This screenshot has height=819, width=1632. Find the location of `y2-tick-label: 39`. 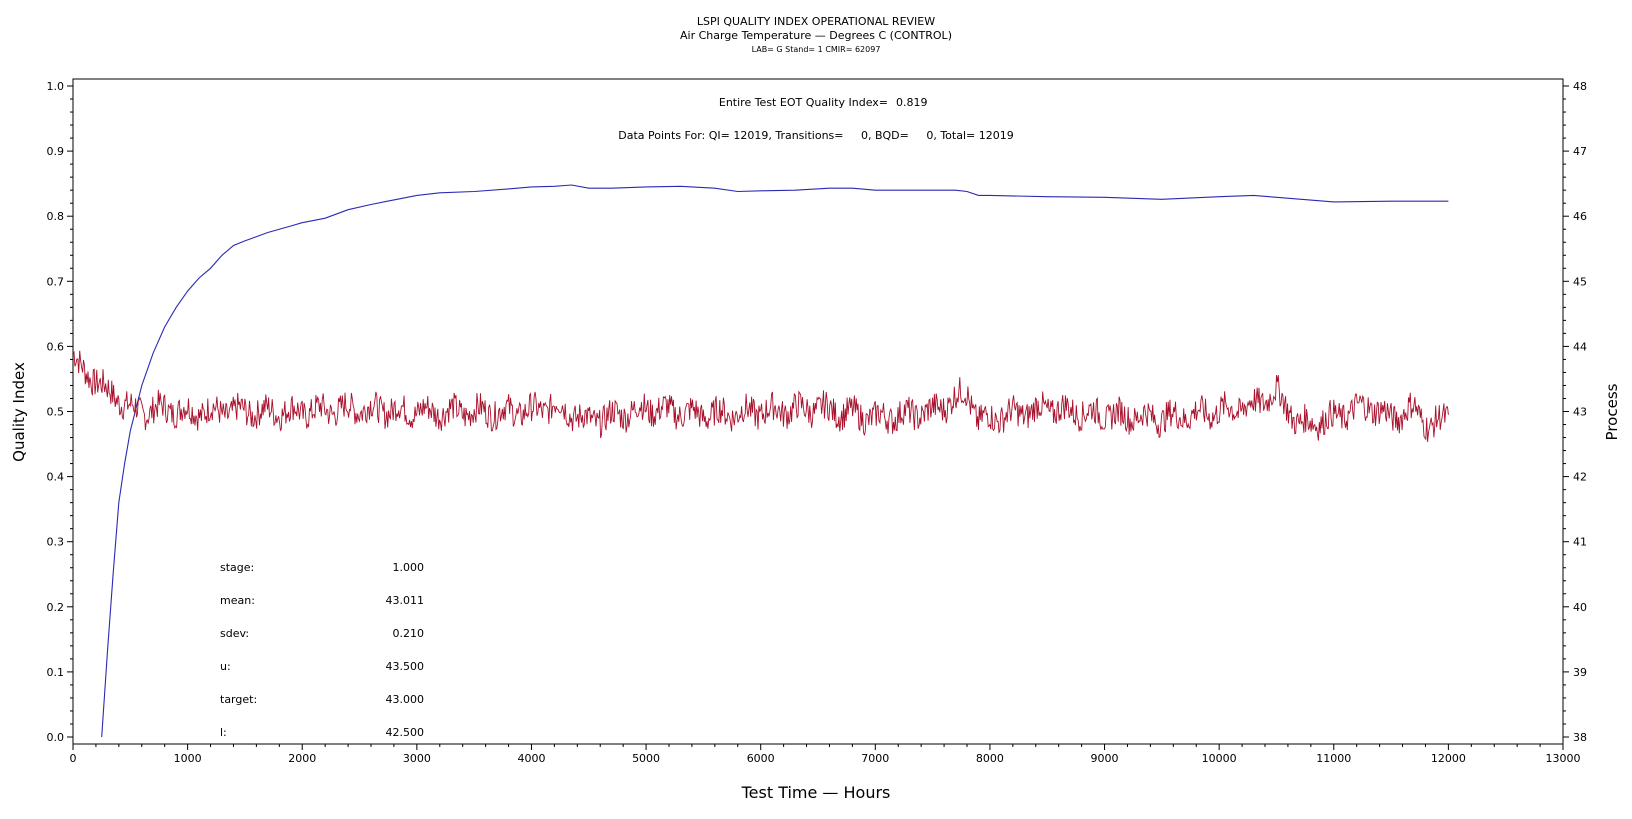

y2-tick-label: 39 is located at coordinates (1580, 672).